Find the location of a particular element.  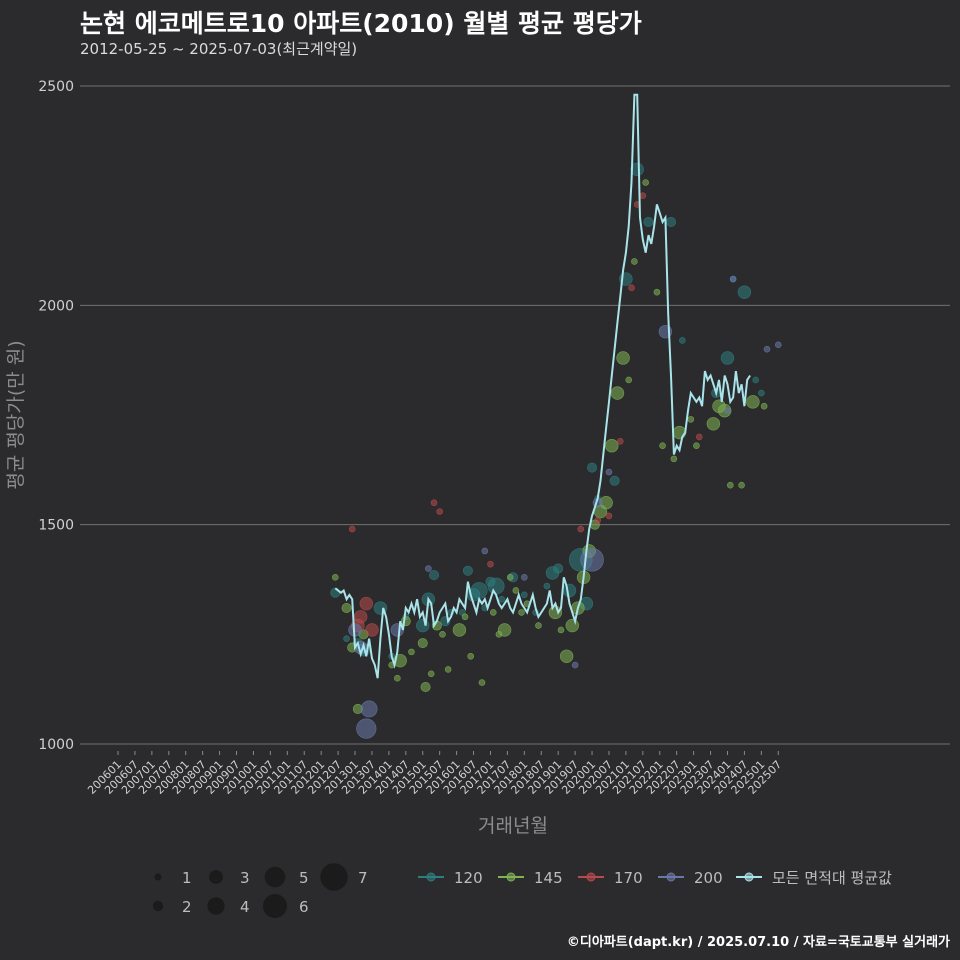

chart-subtitle: 2012-05-25 ~ 2025-07-03(최근계약일) is located at coordinates (219, 49).